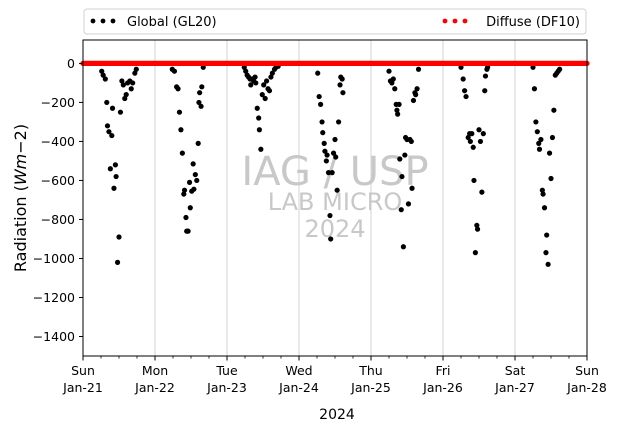  What do you see at coordinates (20, 169) in the screenshot?
I see `y-axis-label-unit: Wm` at bounding box center [20, 169].